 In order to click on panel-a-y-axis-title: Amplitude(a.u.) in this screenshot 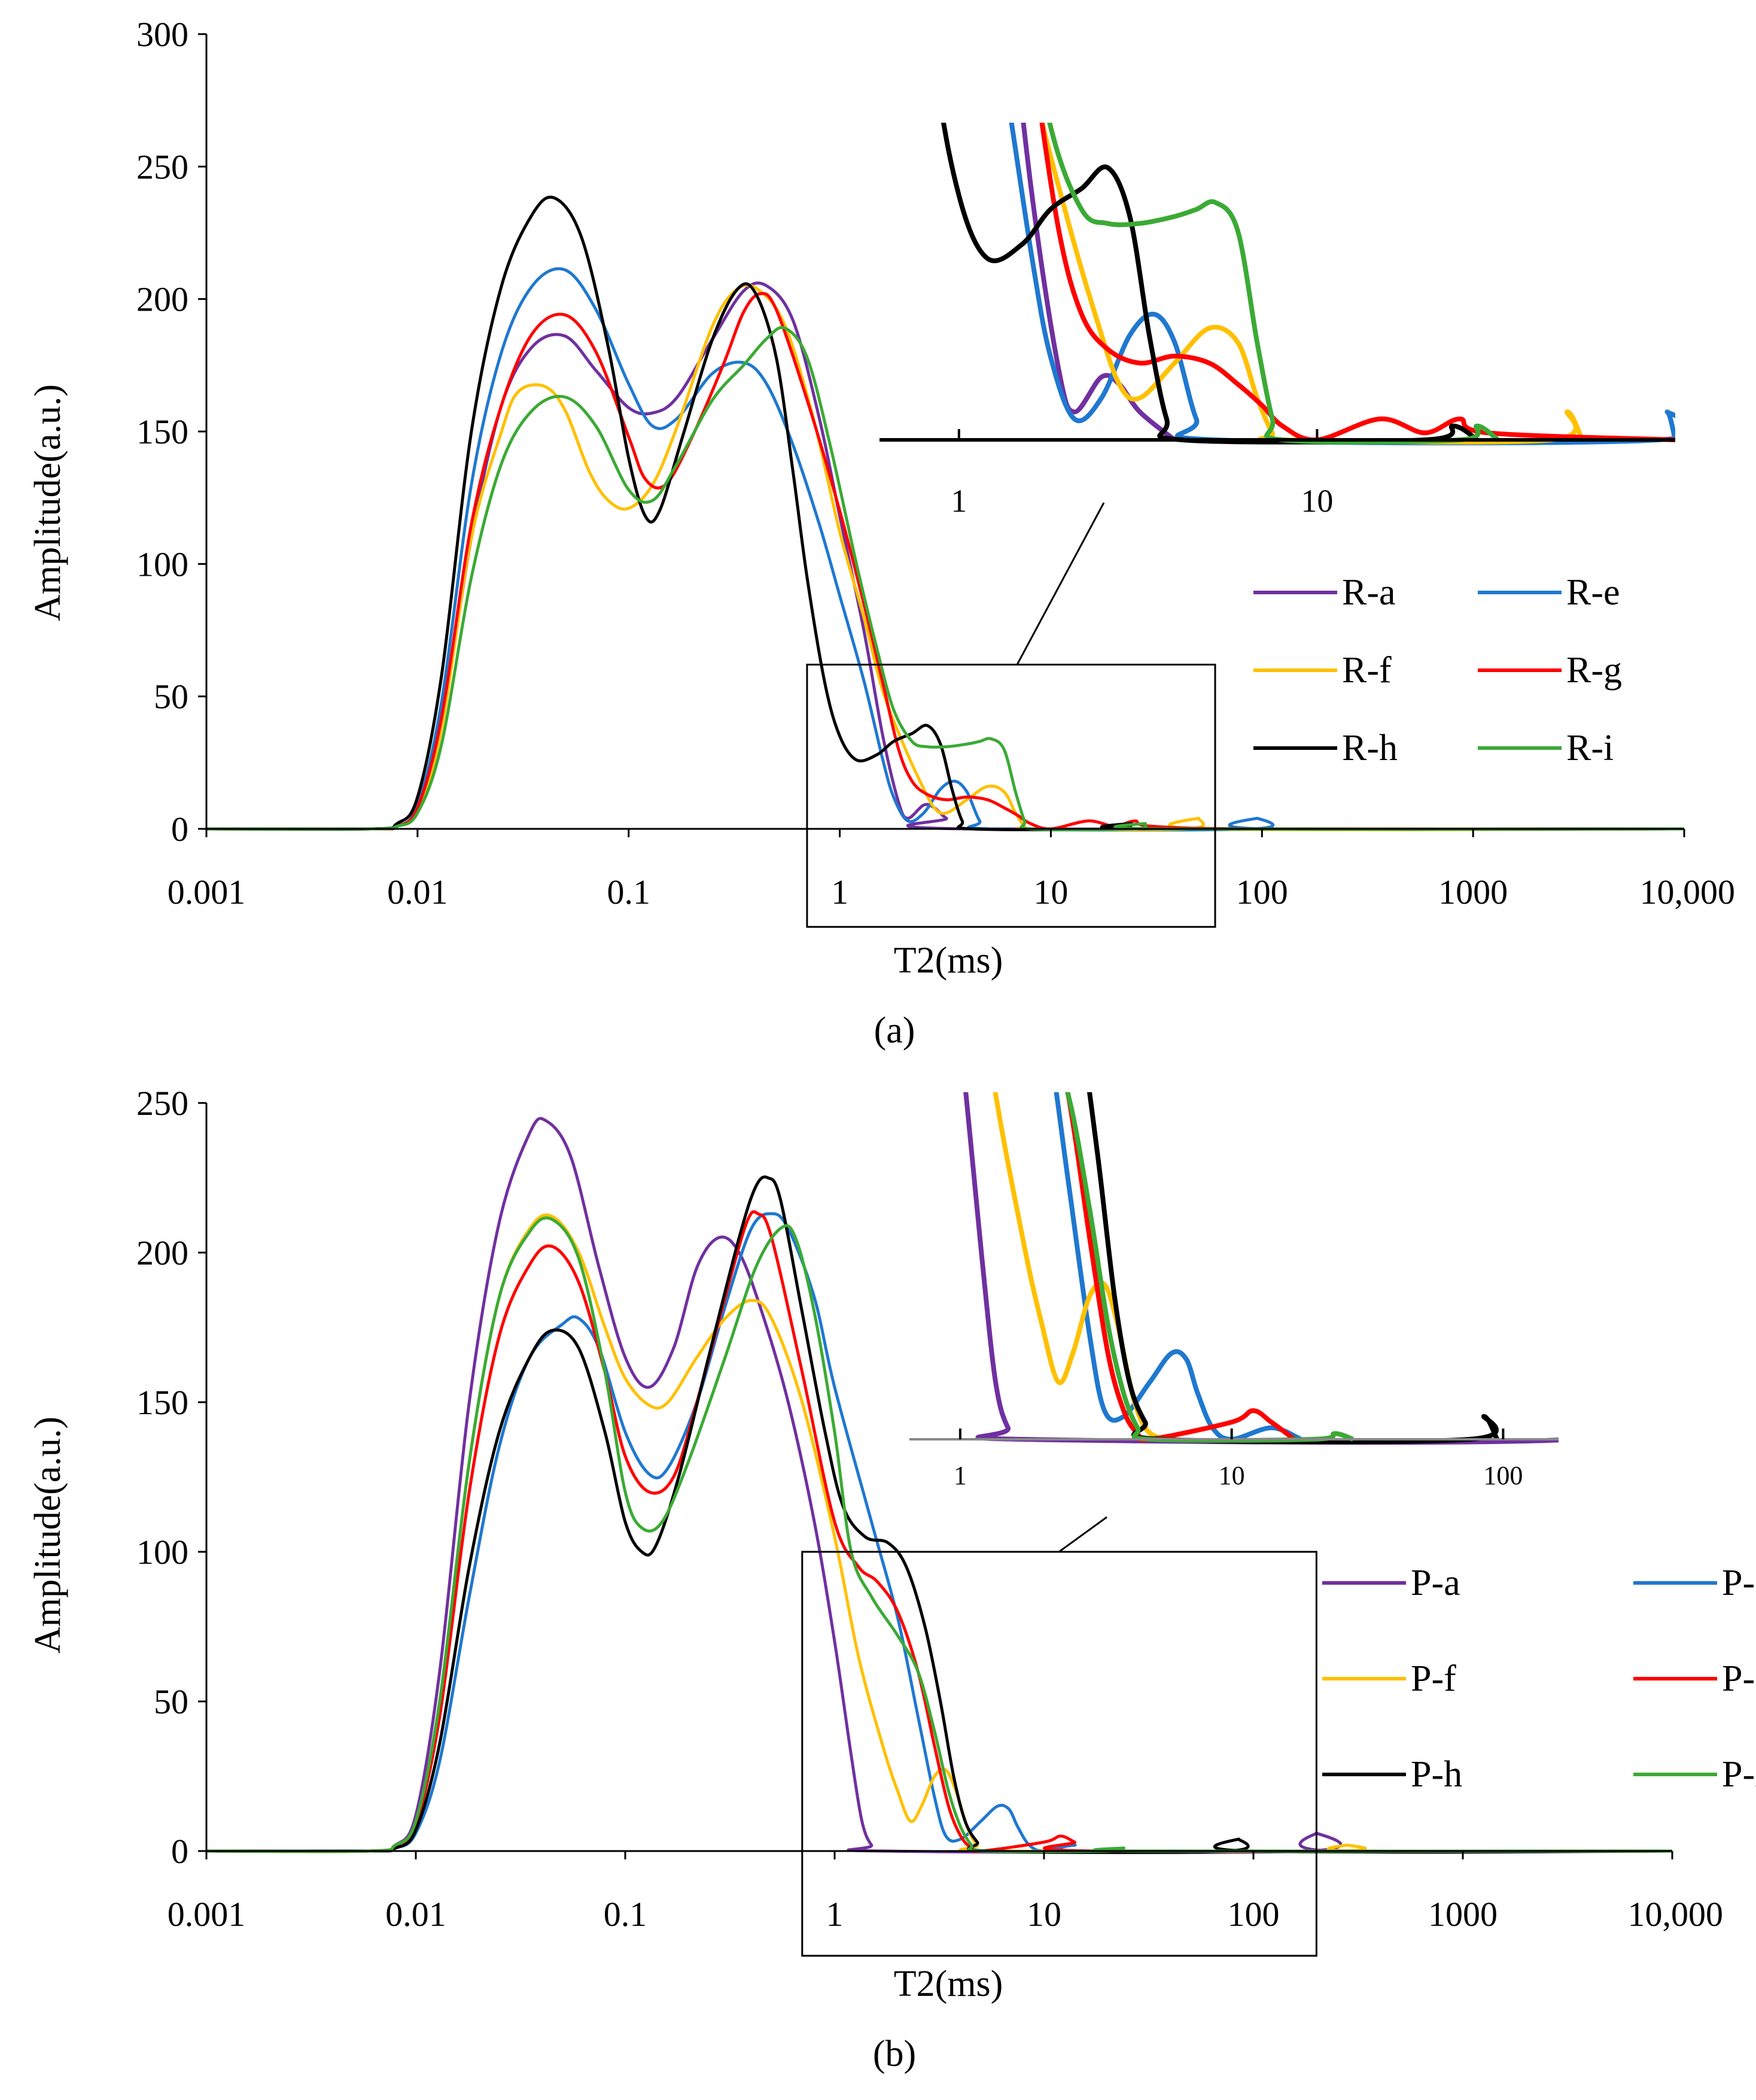, I will do `click(48, 503)`.